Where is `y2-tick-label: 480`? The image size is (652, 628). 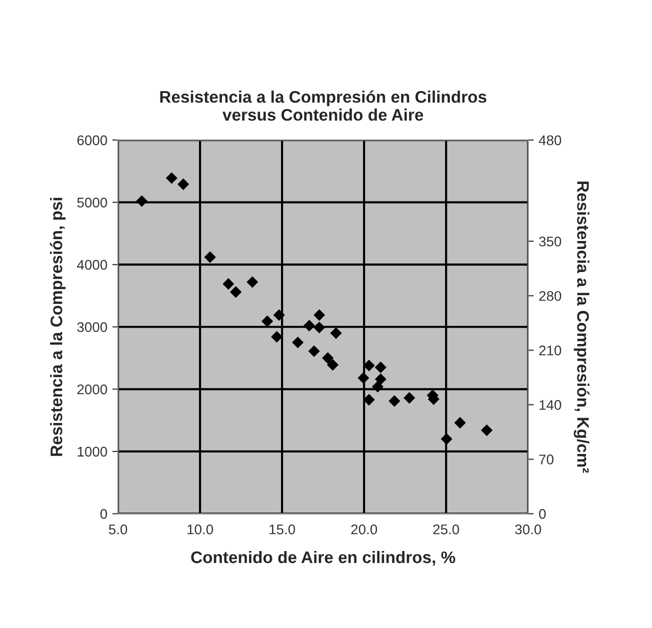 y2-tick-label: 480 is located at coordinates (550, 140).